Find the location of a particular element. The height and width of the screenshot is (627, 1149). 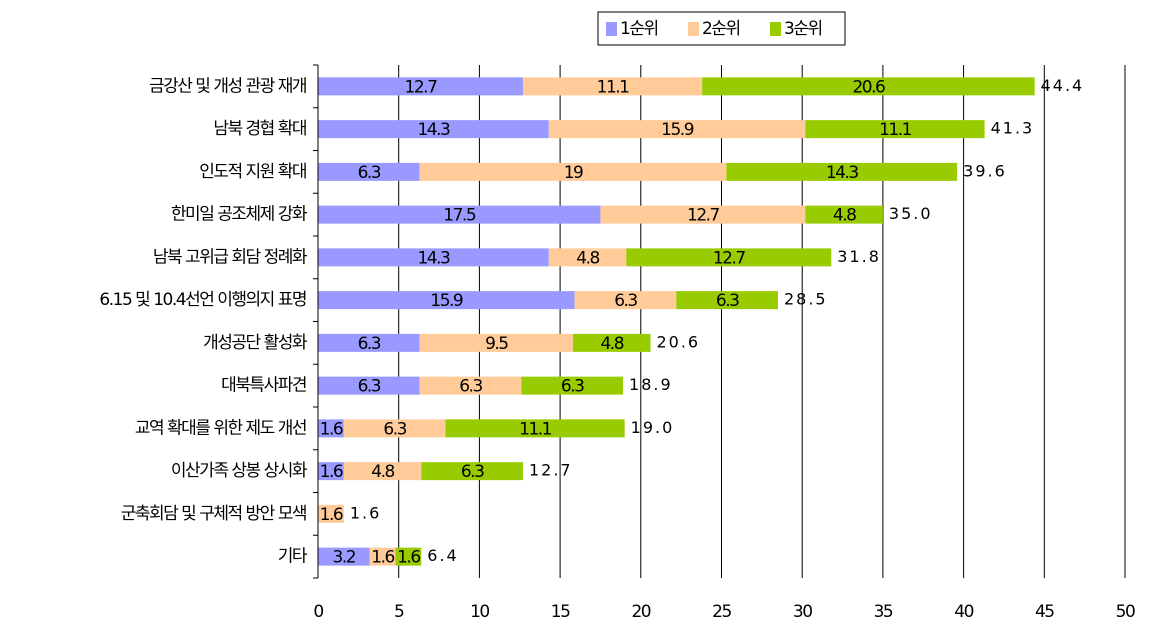

legend-box is located at coordinates (721, 28).